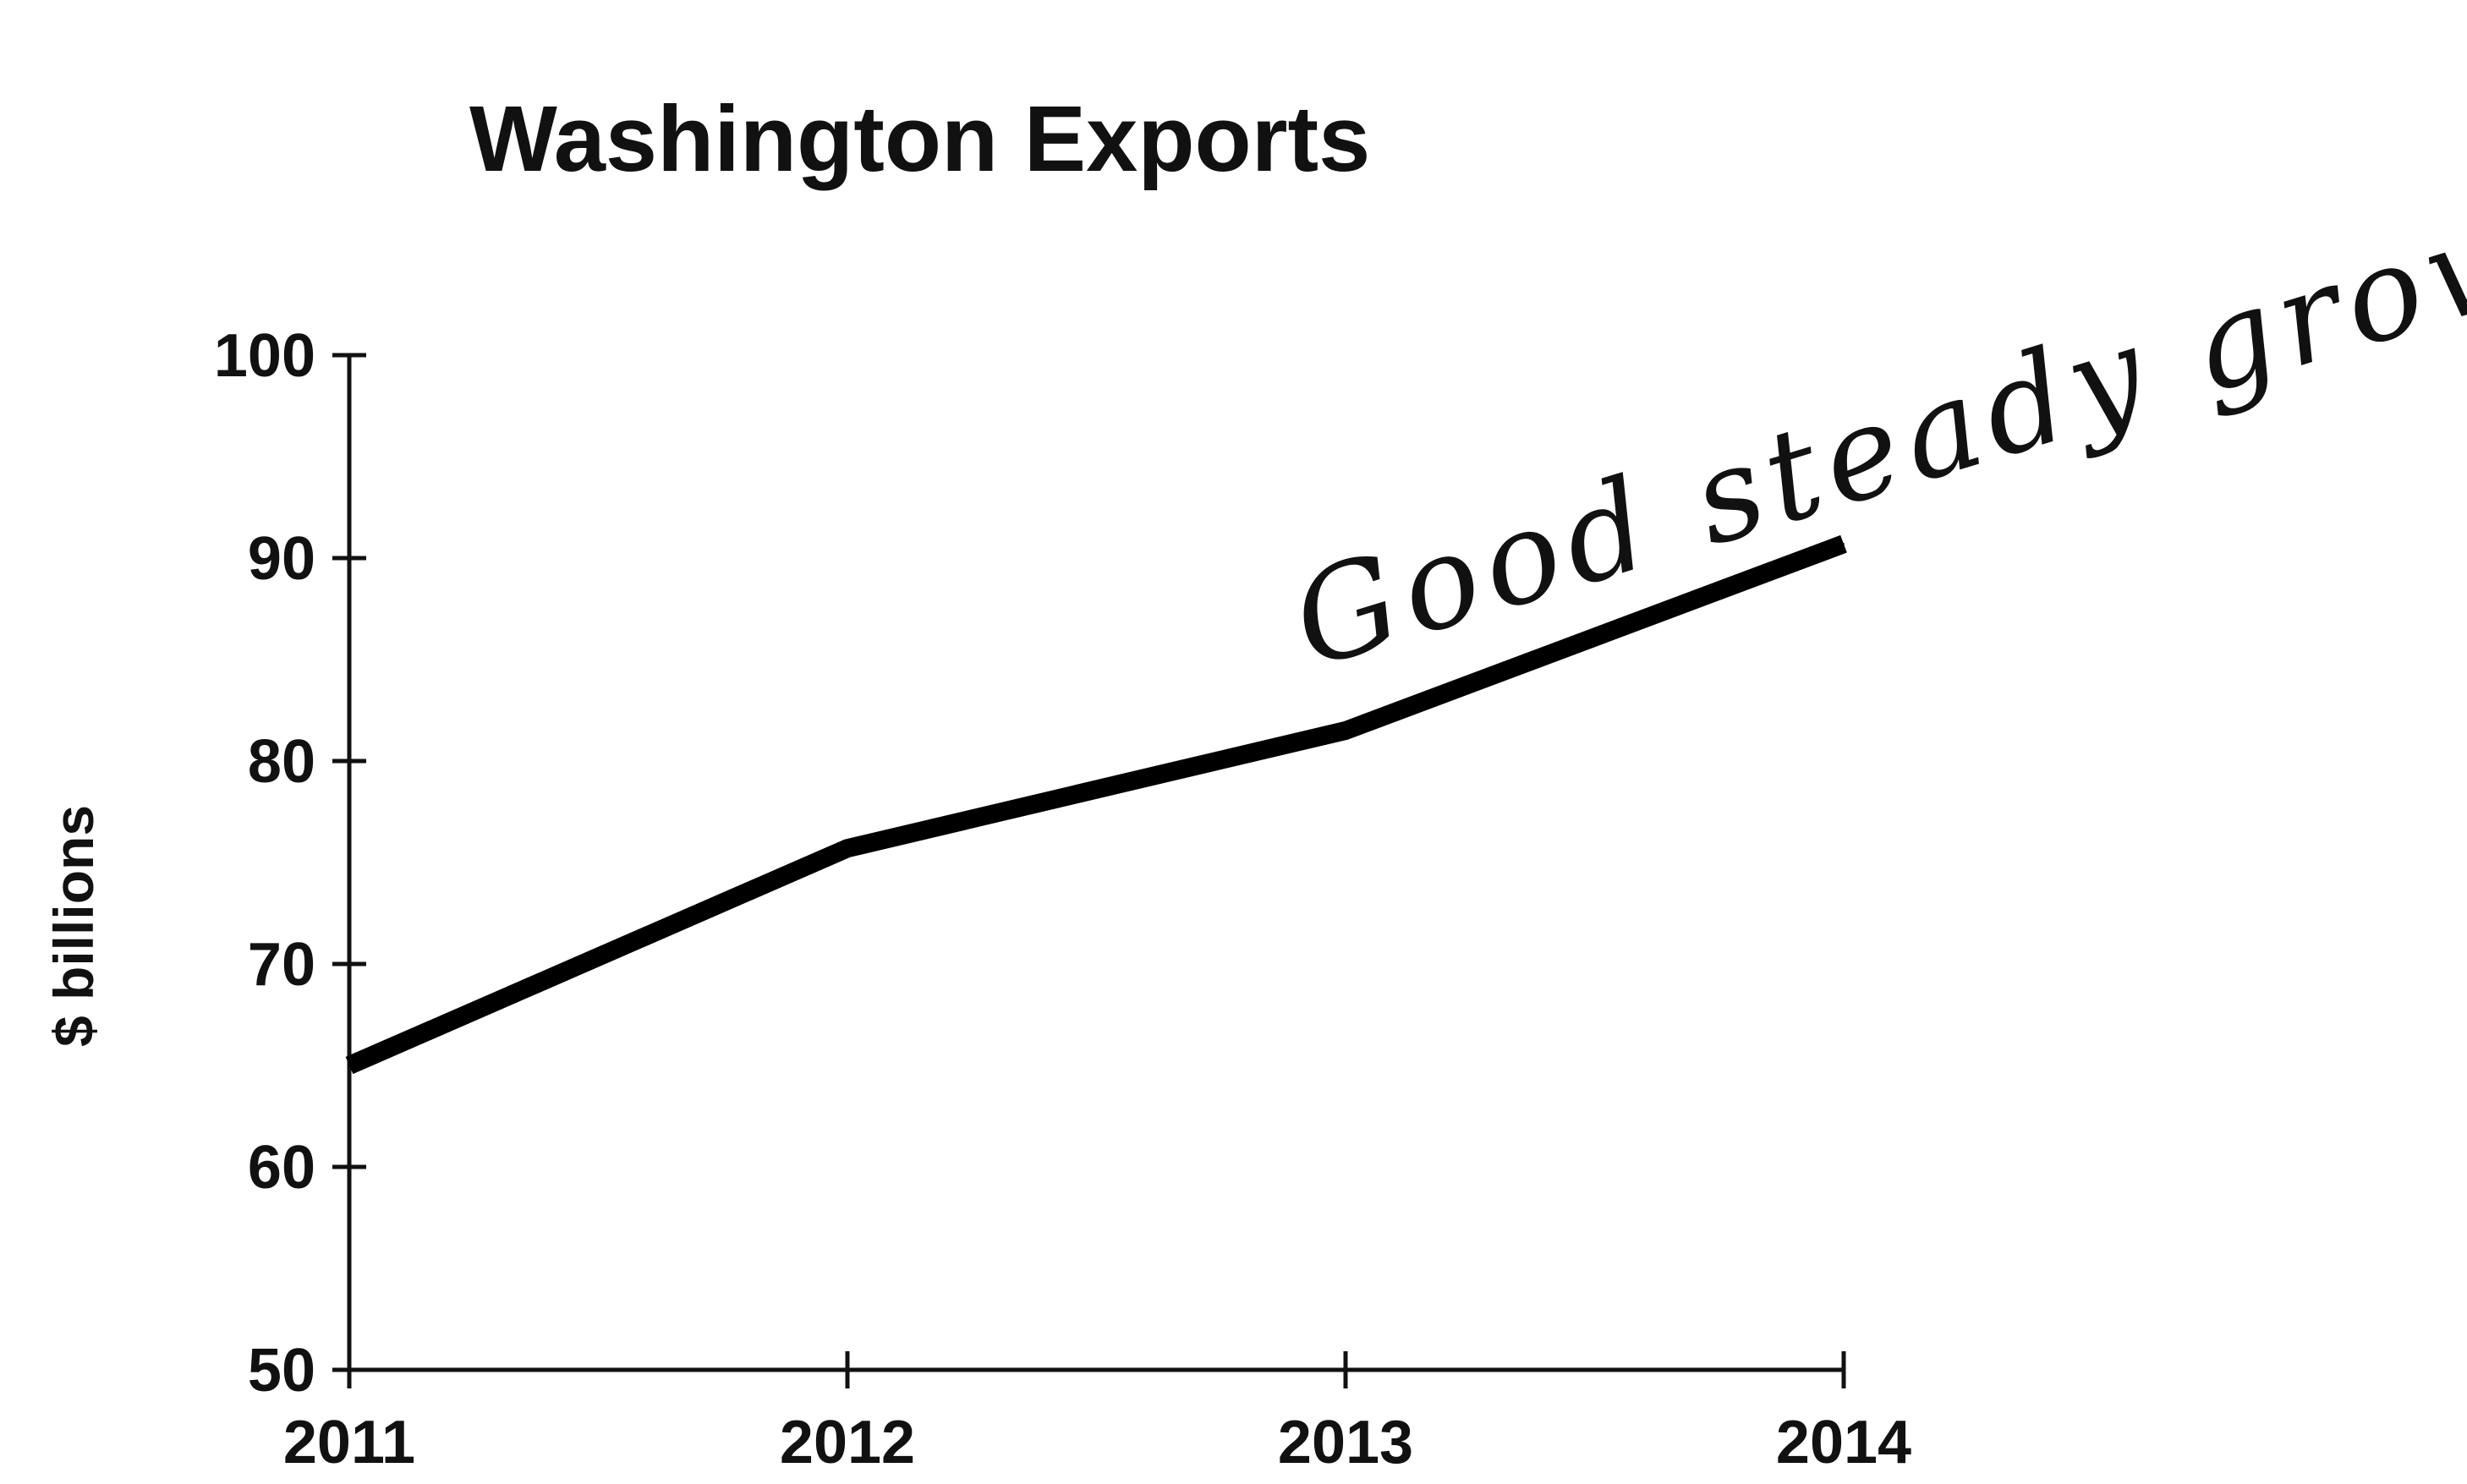  I want to click on y-tick-label: 50, so click(281, 1371).